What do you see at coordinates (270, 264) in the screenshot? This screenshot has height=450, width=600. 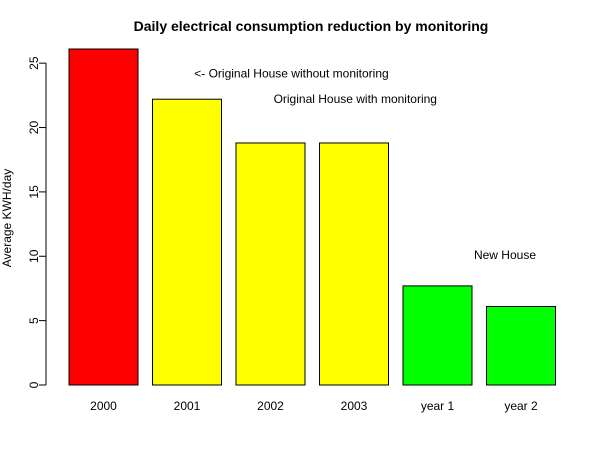 I see `bar-2002` at bounding box center [270, 264].